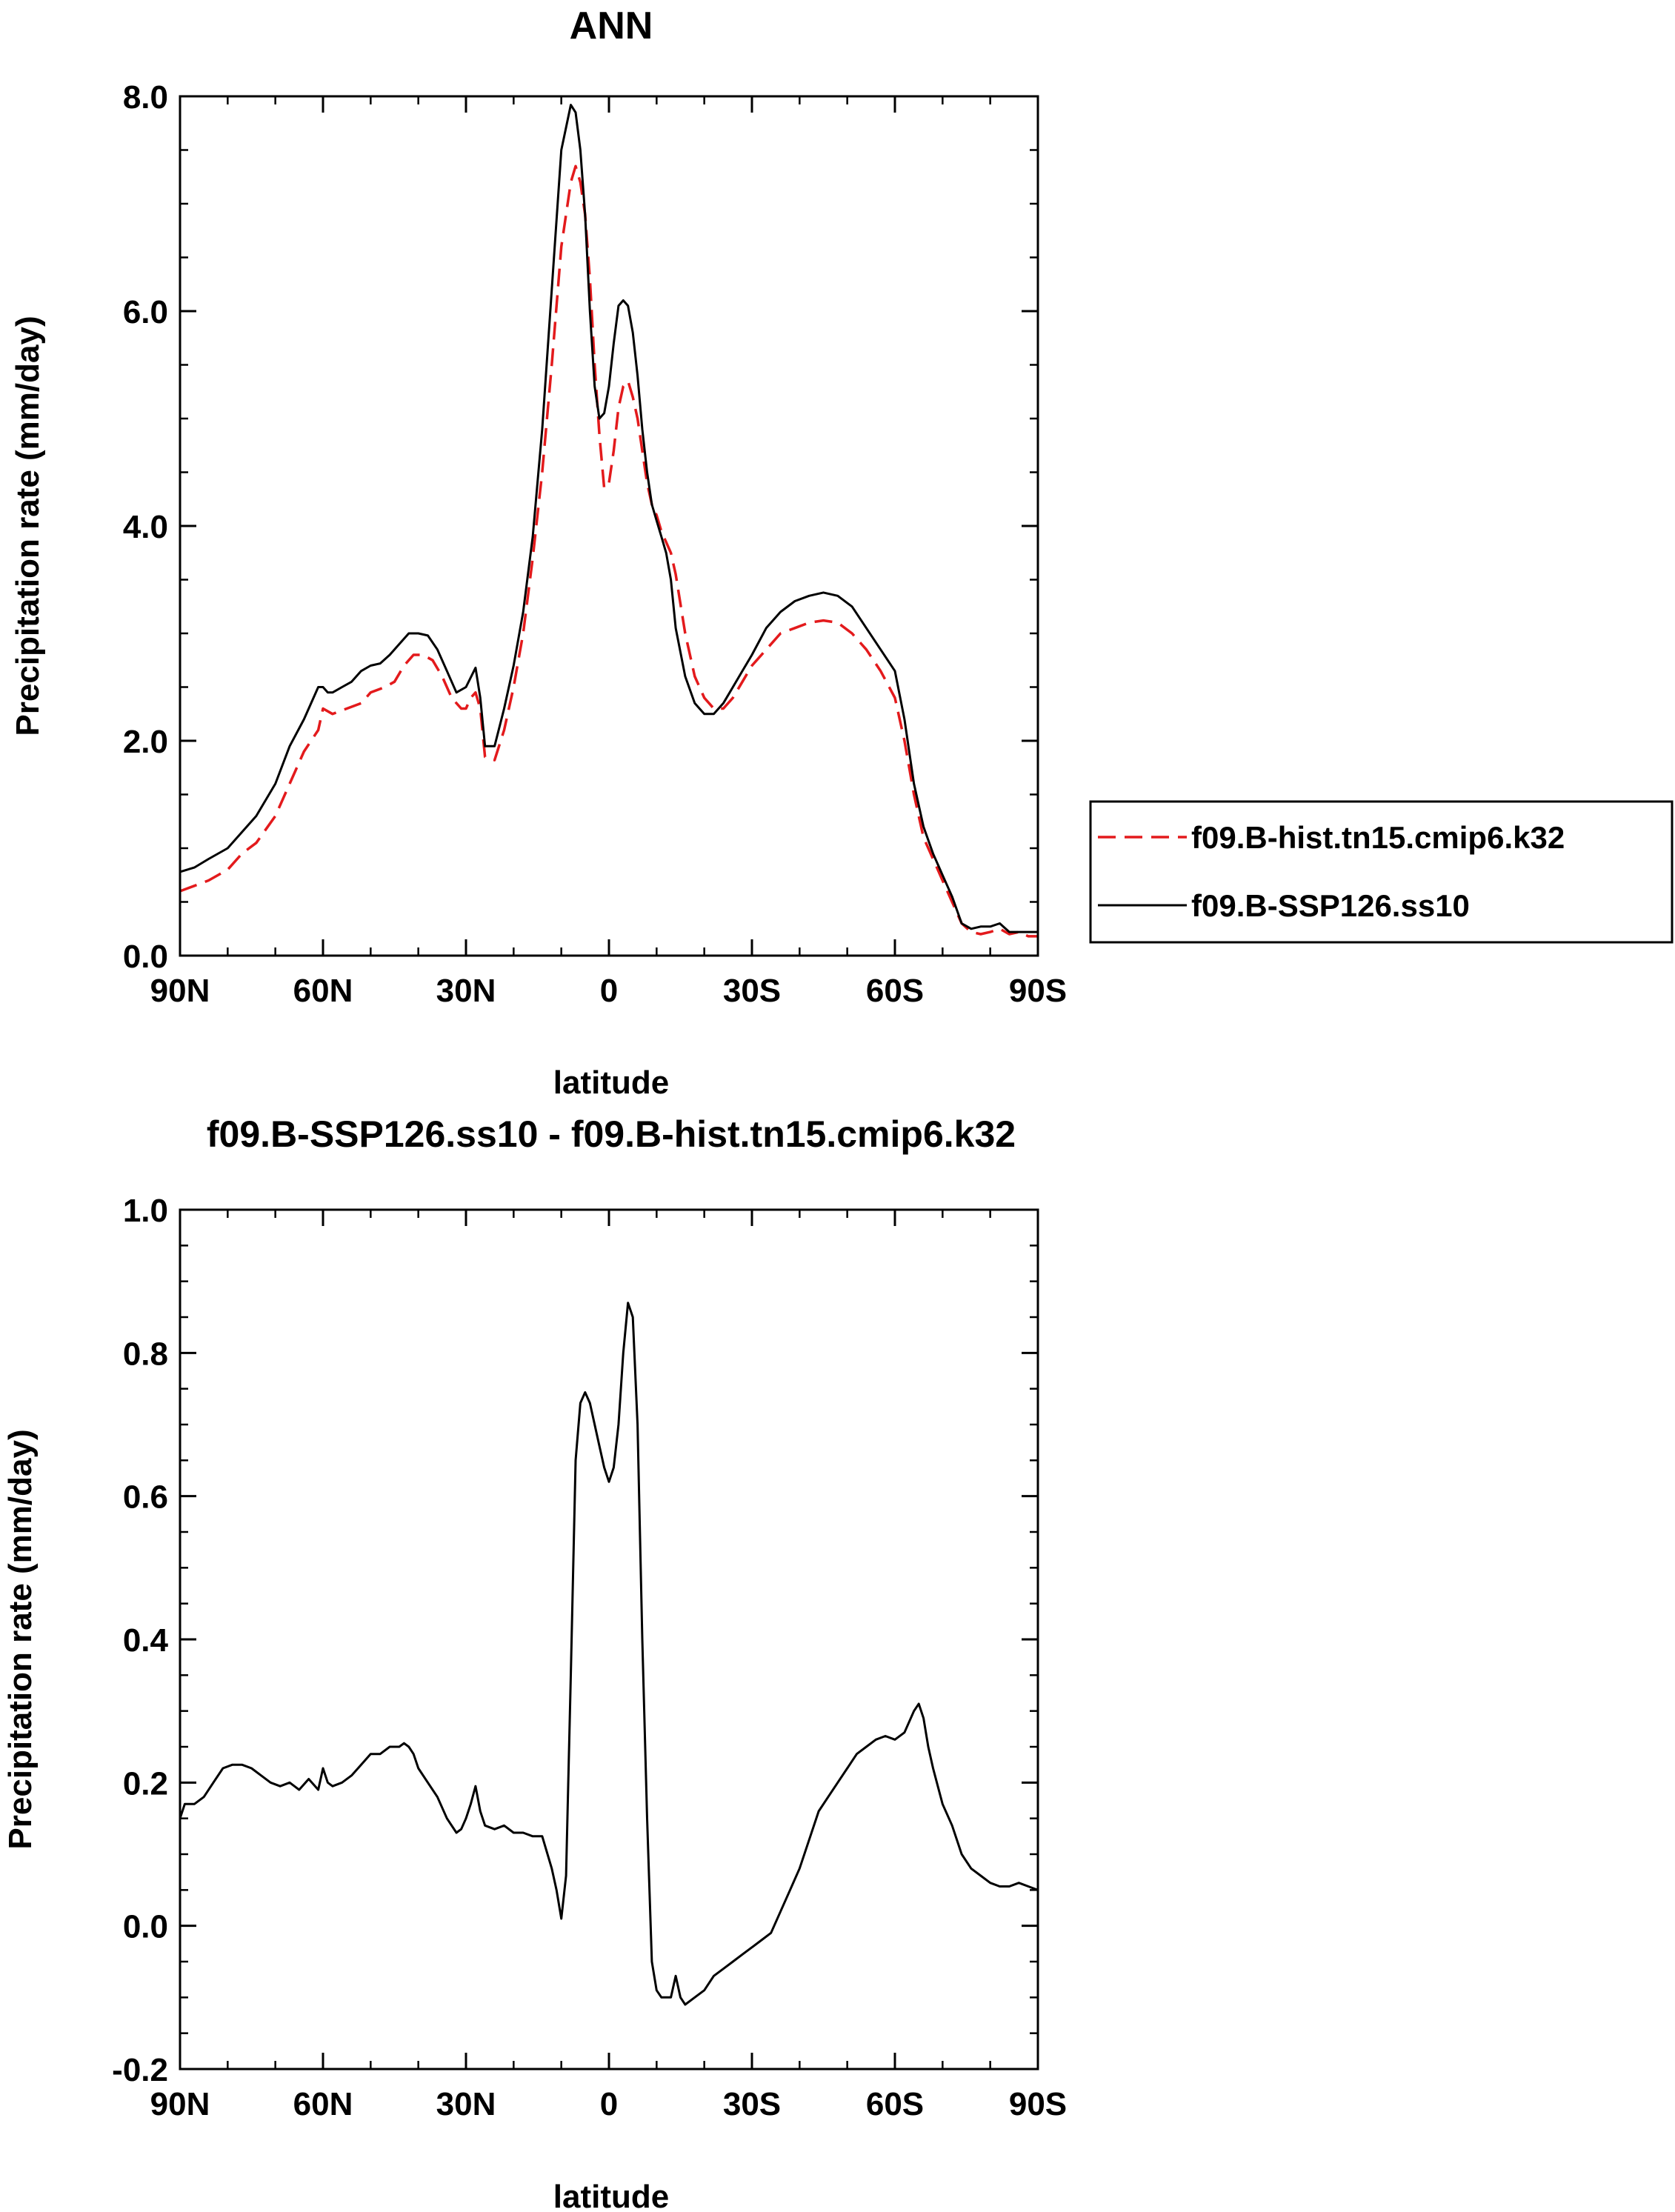 This screenshot has height=2212, width=1675. What do you see at coordinates (145, 1497) in the screenshot?
I see `y-tick-label: 0.6` at bounding box center [145, 1497].